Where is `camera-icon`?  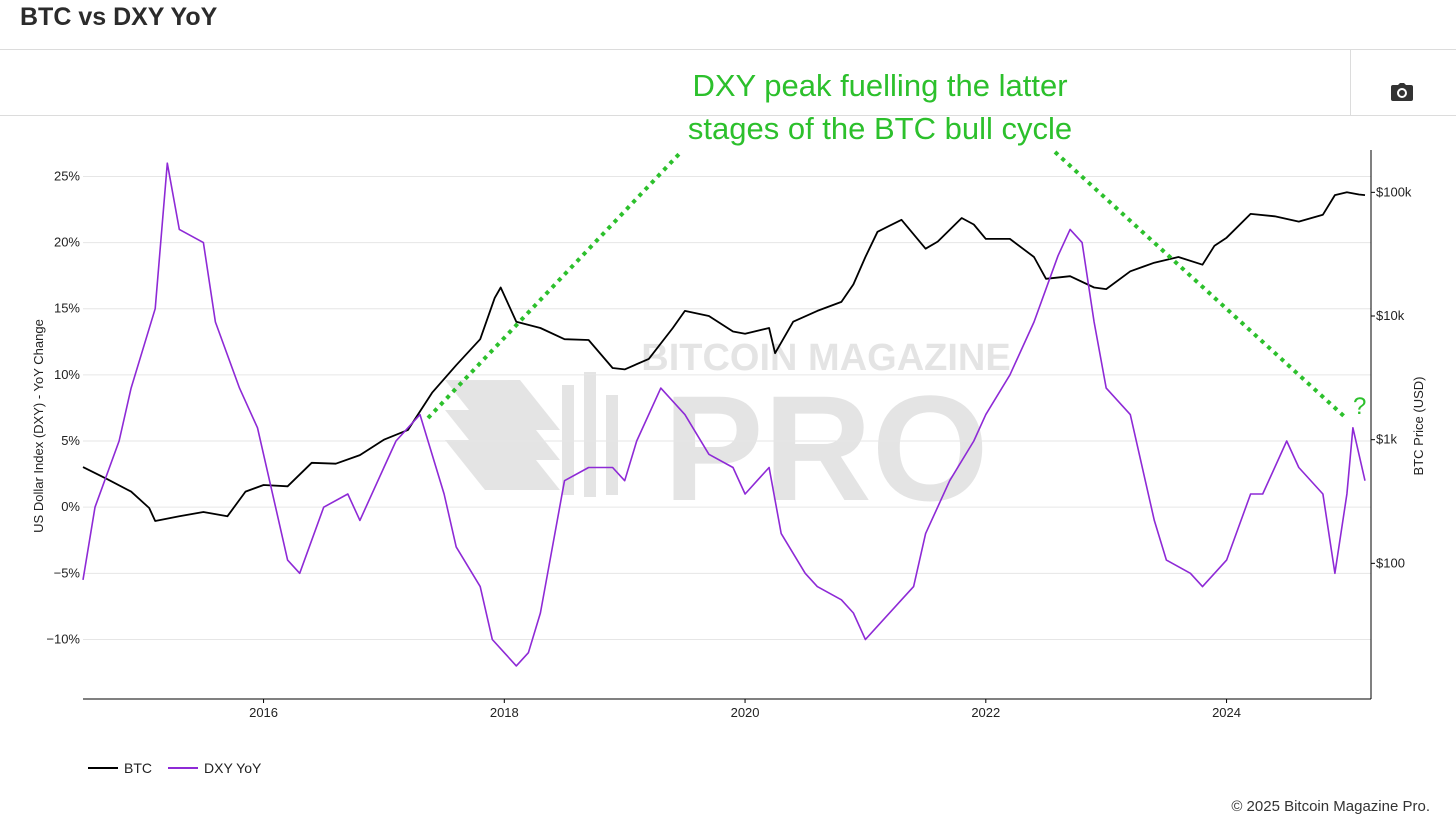
camera-icon is located at coordinates (1402, 92).